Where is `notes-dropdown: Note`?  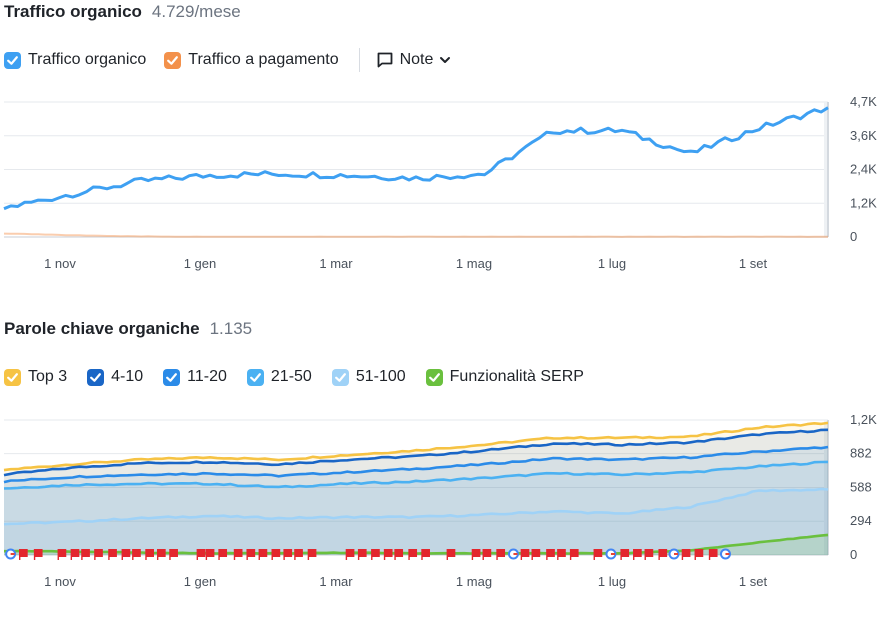
notes-dropdown: Note is located at coordinates (414, 60).